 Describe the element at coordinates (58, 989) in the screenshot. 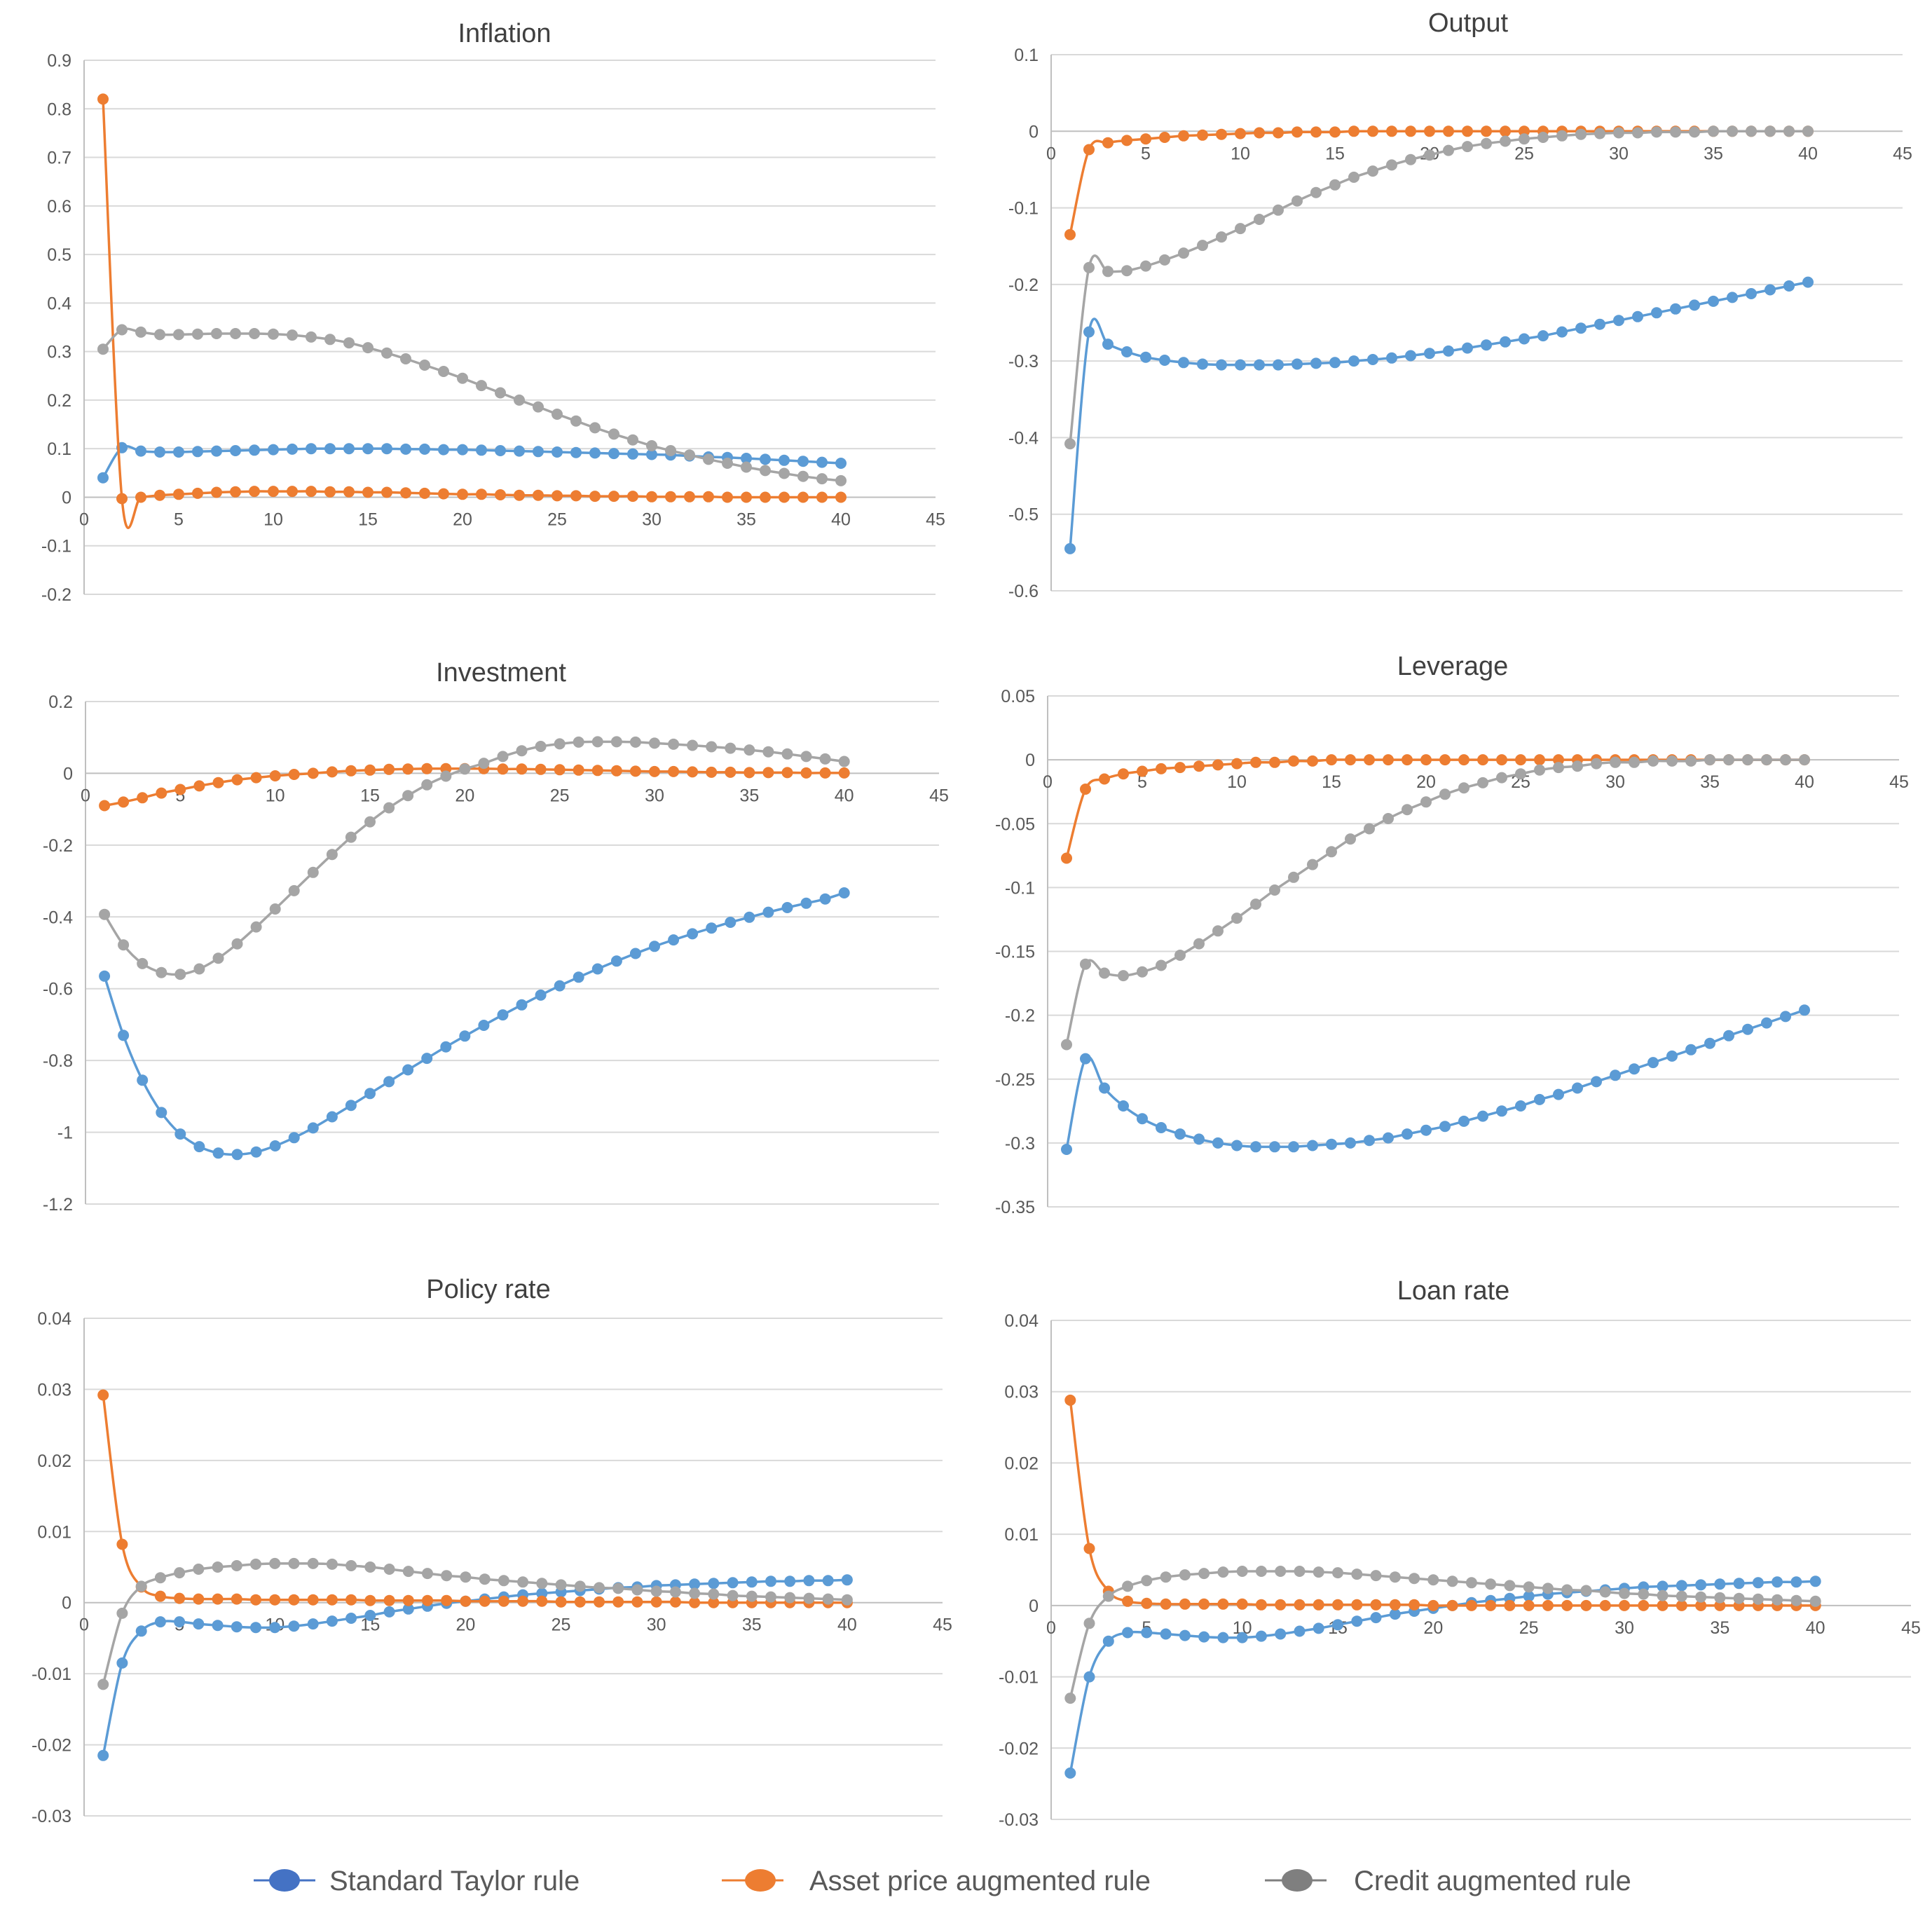

I see `y-tick-label: -0.6` at that location.